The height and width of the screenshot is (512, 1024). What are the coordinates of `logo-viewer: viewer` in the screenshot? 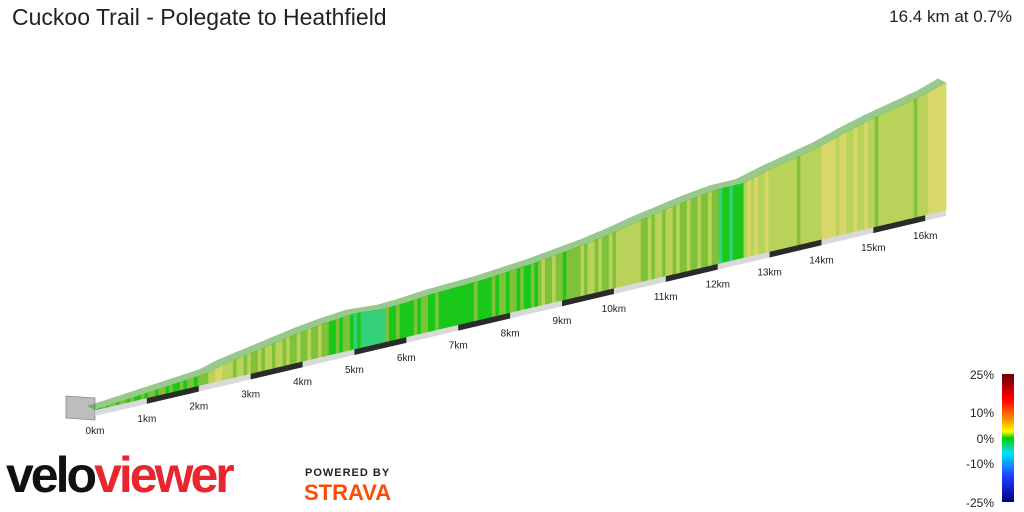 It's located at (164, 475).